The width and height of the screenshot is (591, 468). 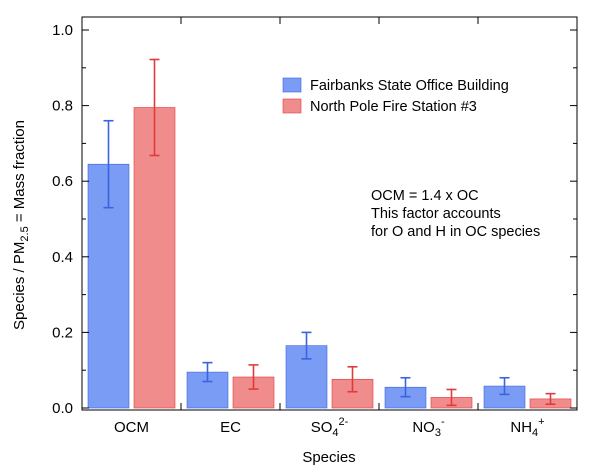 I want to click on annotation-line: OCM = 1.4 x OC, so click(x=425, y=196).